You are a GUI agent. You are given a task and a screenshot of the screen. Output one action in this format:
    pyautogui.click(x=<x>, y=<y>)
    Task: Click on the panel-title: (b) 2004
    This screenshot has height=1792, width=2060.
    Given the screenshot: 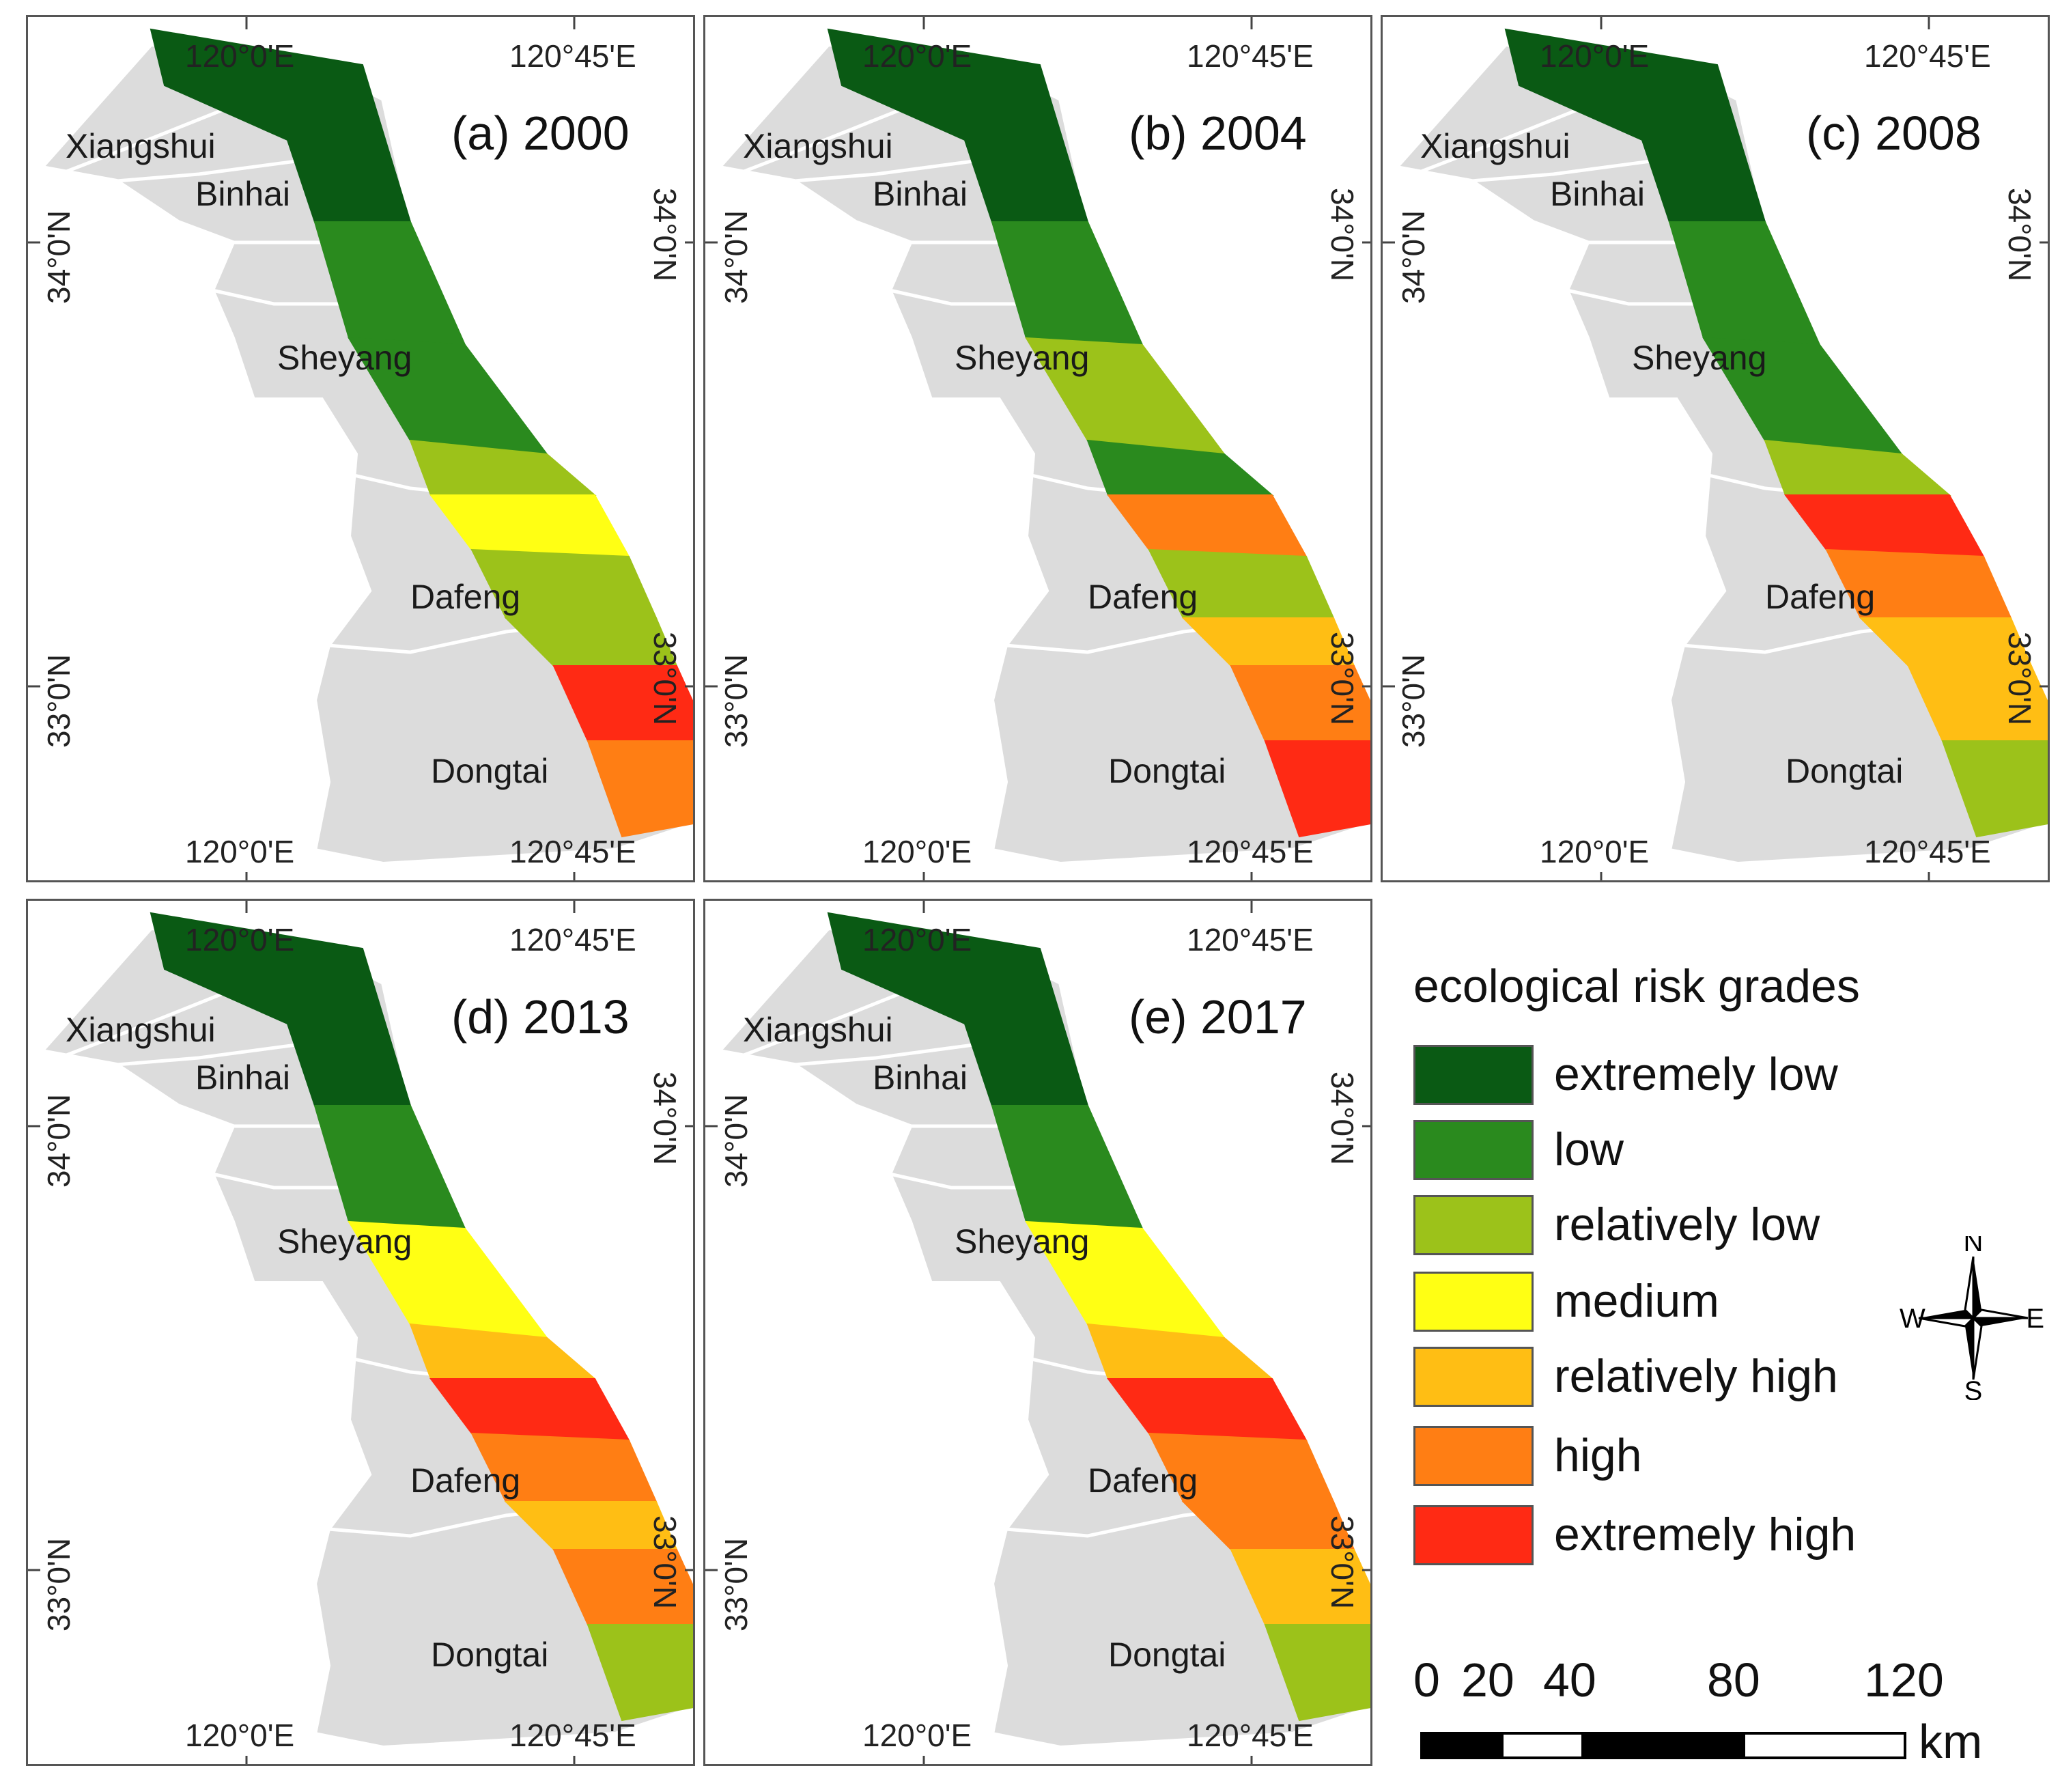 What is the action you would take?
    pyautogui.click(x=1218, y=133)
    